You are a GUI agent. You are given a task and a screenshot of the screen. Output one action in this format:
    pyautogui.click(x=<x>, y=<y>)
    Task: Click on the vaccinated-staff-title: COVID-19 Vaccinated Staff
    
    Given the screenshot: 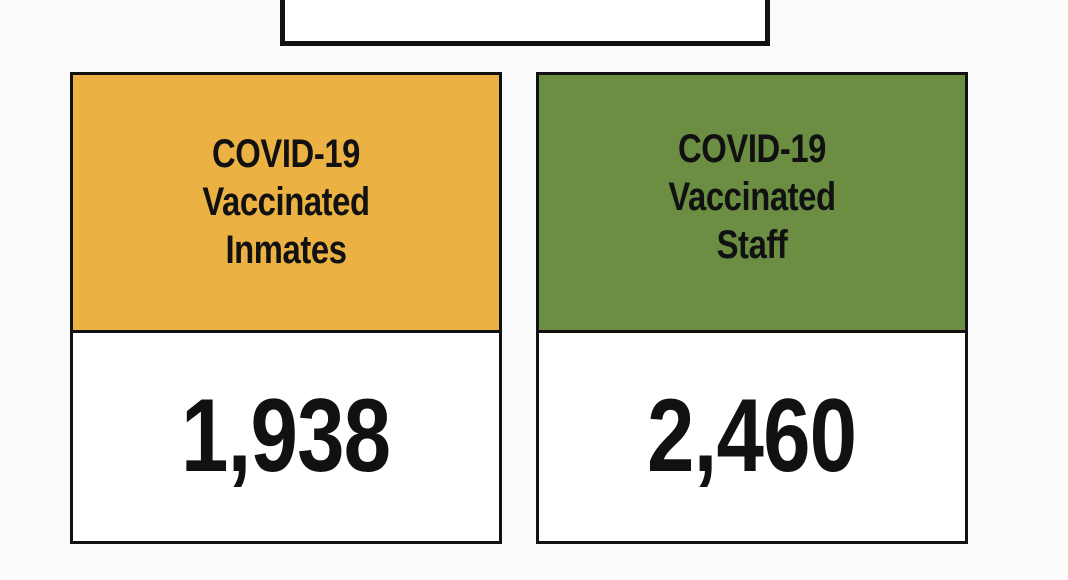 What is the action you would take?
    pyautogui.click(x=752, y=196)
    